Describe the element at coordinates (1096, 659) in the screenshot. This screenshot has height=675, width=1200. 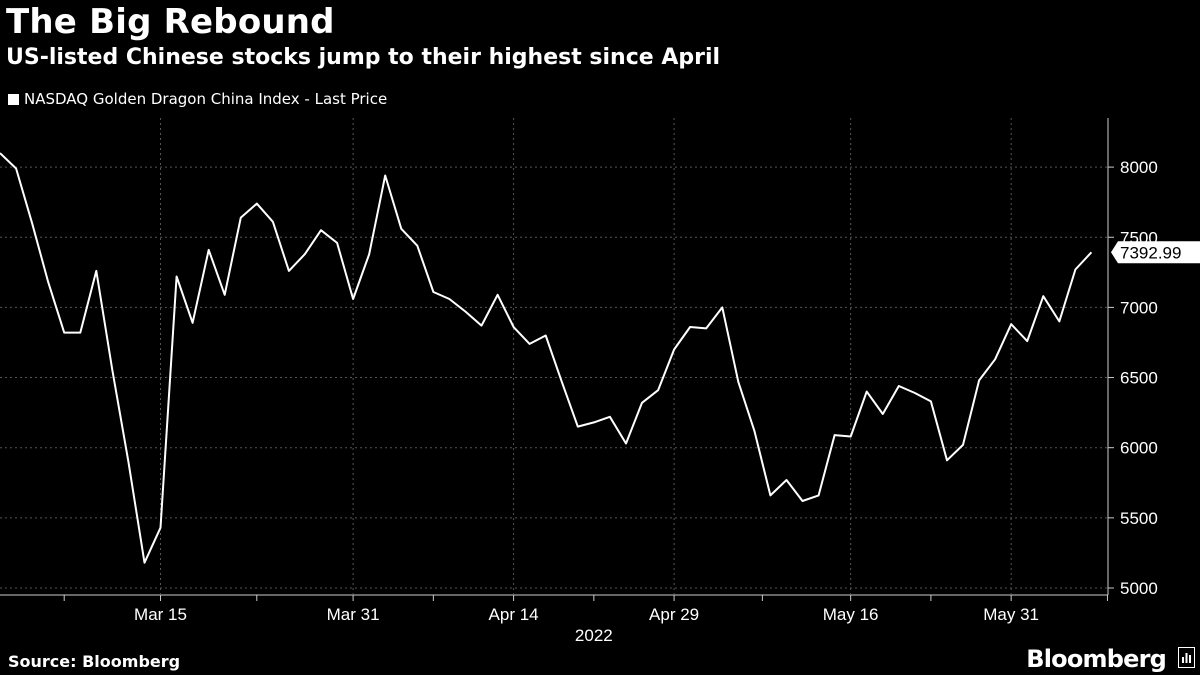
I see `bloomberg-logo: Bloomberg` at that location.